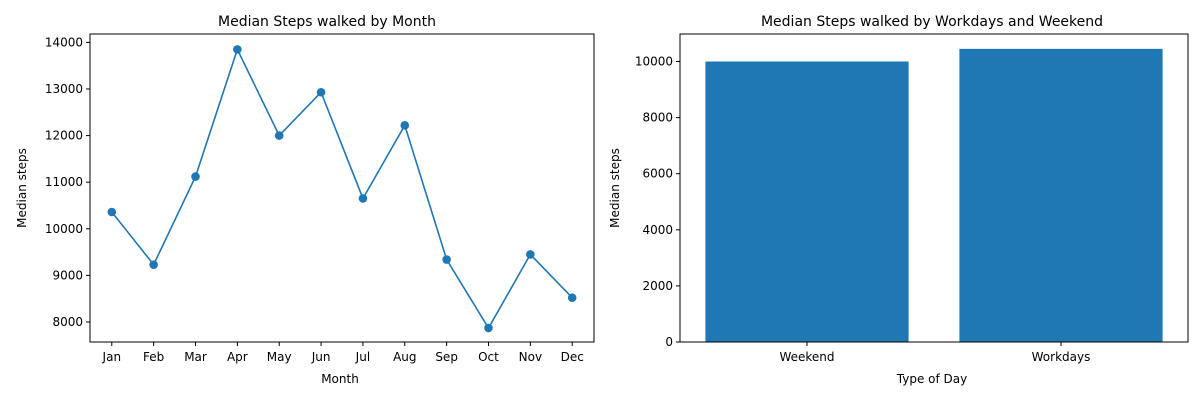 The width and height of the screenshot is (1200, 400). I want to click on bar-workdays, so click(1061, 195).